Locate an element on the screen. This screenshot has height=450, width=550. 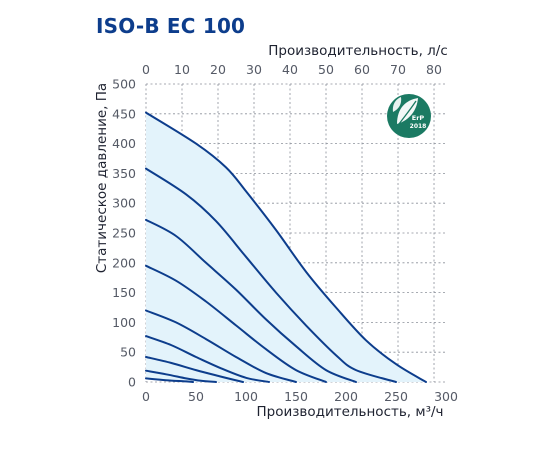
leaf-icon is located at coordinates (407, 111).